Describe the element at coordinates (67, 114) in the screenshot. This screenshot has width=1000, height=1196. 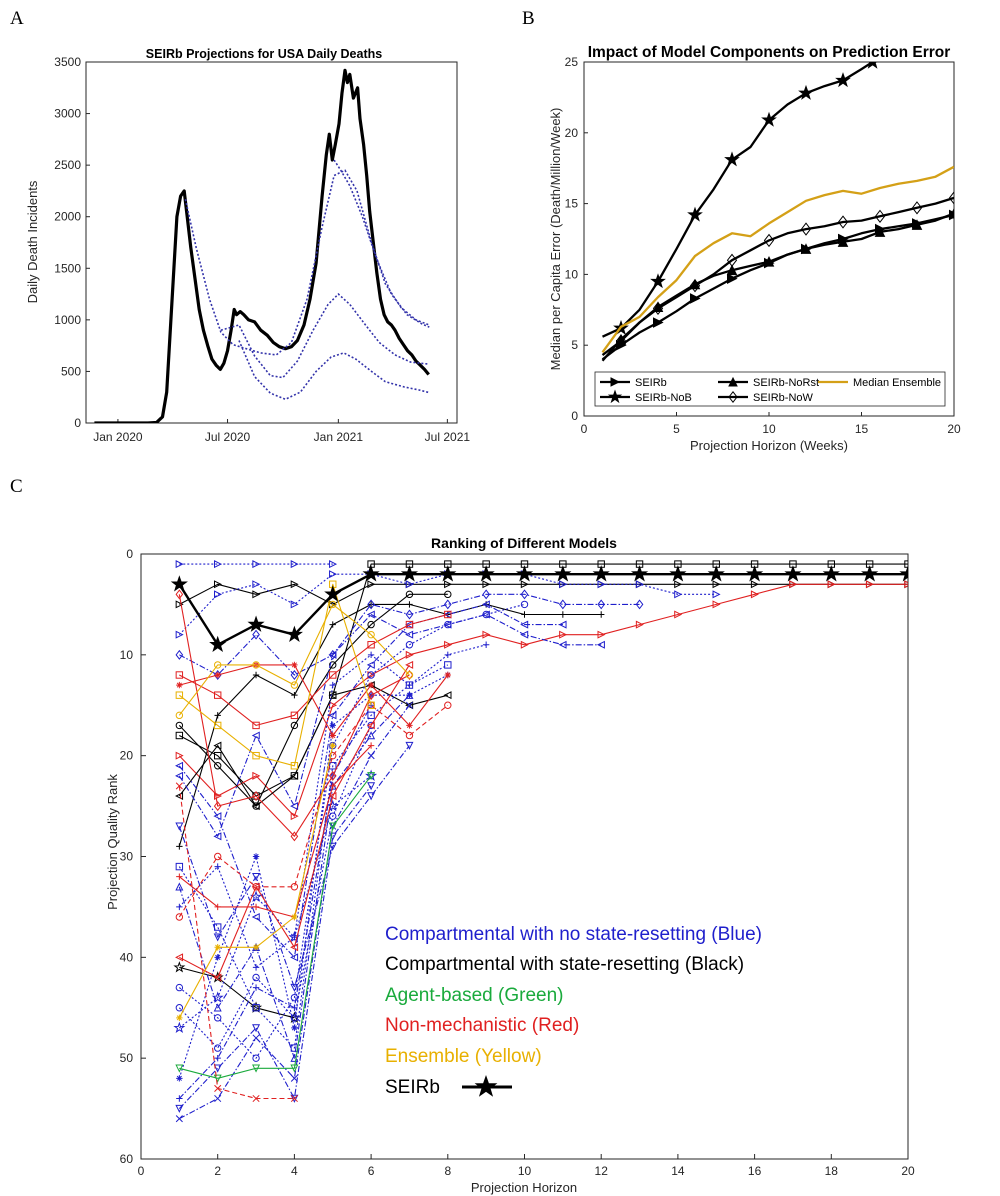
I see `panel-a-ytick-label: 3000` at that location.